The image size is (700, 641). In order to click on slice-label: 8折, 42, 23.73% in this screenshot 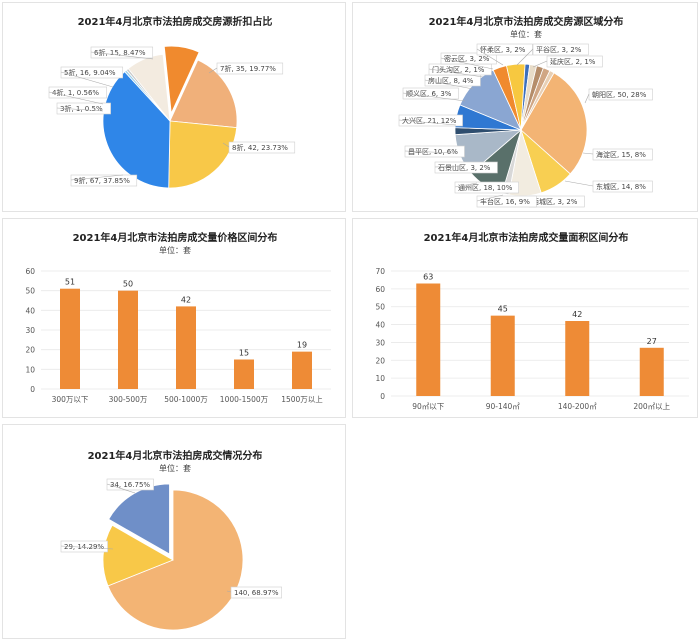, I will do `click(260, 147)`.